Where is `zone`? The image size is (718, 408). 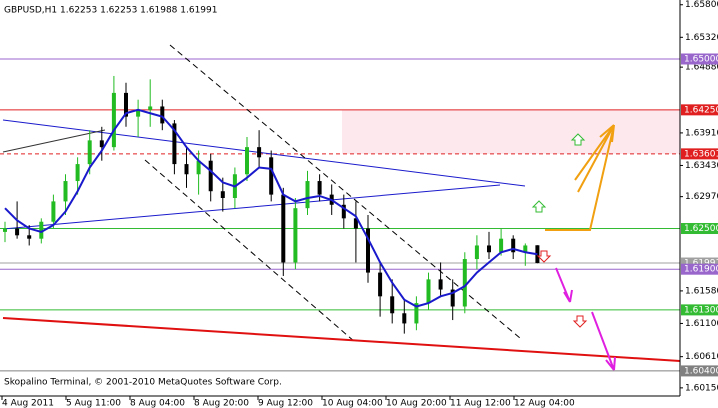 zone is located at coordinates (511, 132).